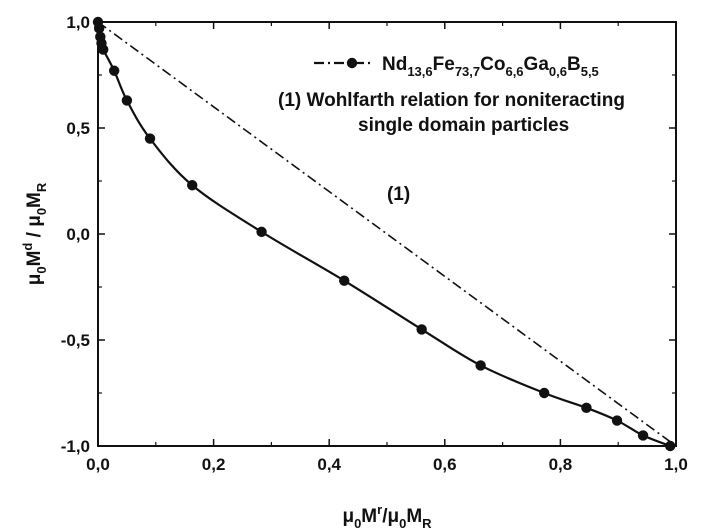  Describe the element at coordinates (329, 464) in the screenshot. I see `x-tick-label: 0,4` at that location.